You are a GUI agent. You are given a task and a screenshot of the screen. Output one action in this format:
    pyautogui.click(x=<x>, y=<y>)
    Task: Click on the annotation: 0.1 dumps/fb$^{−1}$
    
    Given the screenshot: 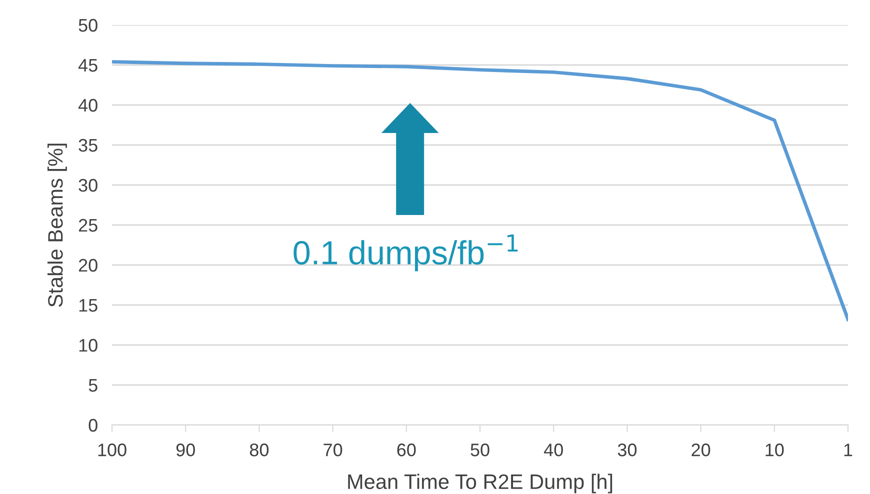 What is the action you would take?
    pyautogui.click(x=406, y=253)
    